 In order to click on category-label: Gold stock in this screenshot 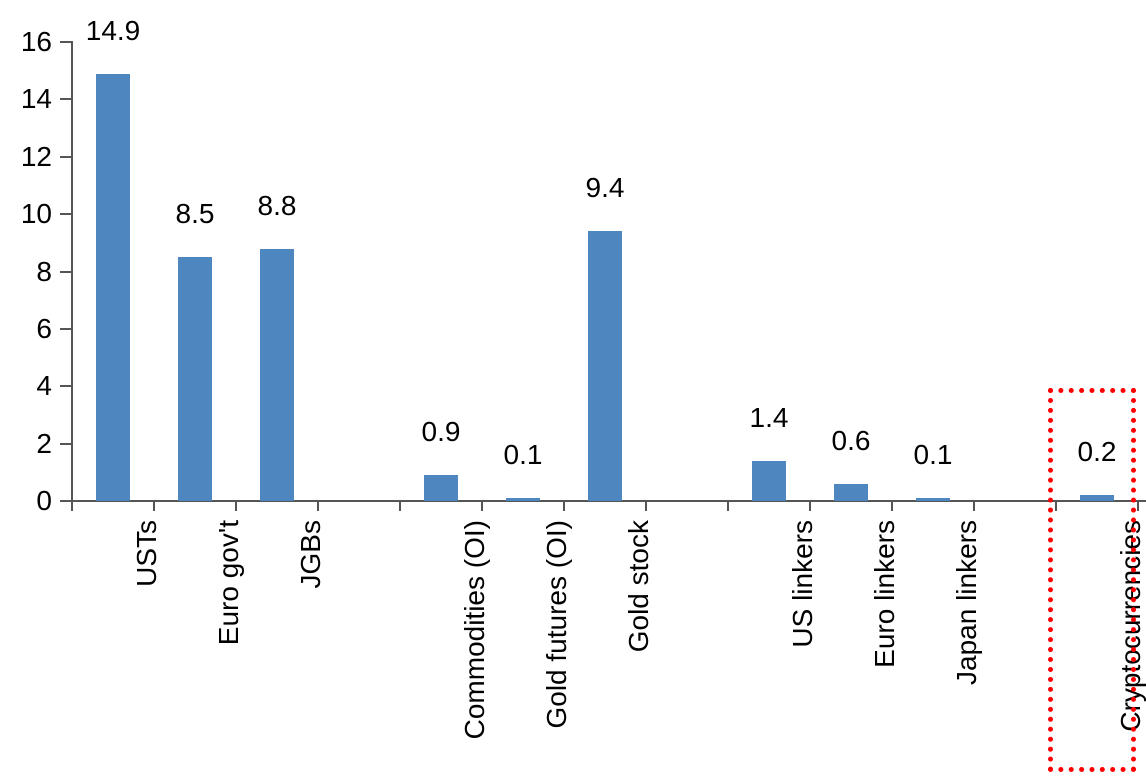, I will do `click(638, 586)`.